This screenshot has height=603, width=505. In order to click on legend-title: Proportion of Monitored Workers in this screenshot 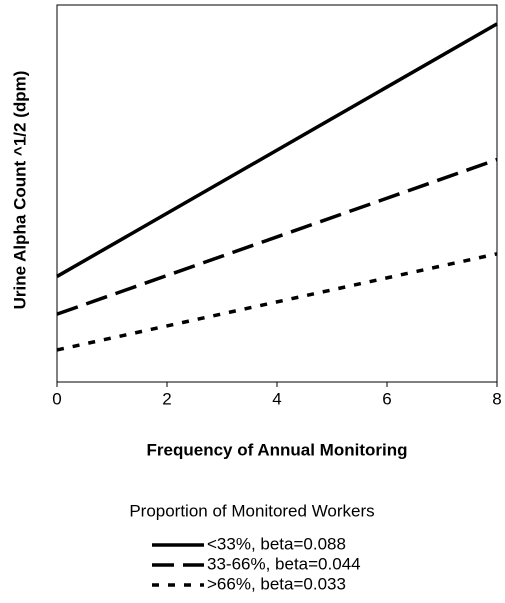, I will do `click(251, 510)`.